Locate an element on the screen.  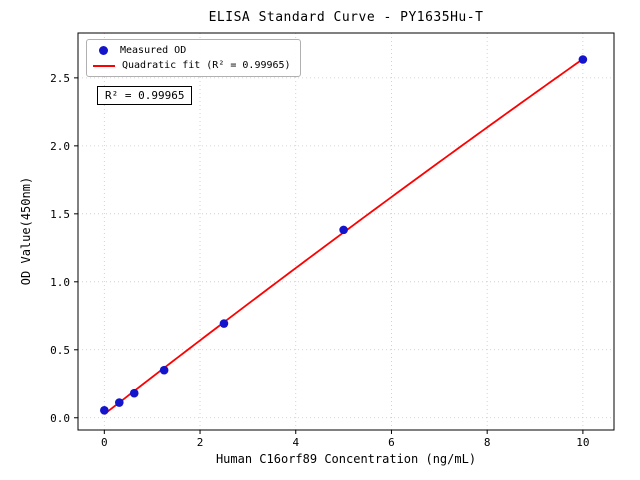
quadratic-fit-marker-icon is located at coordinates (104, 65).